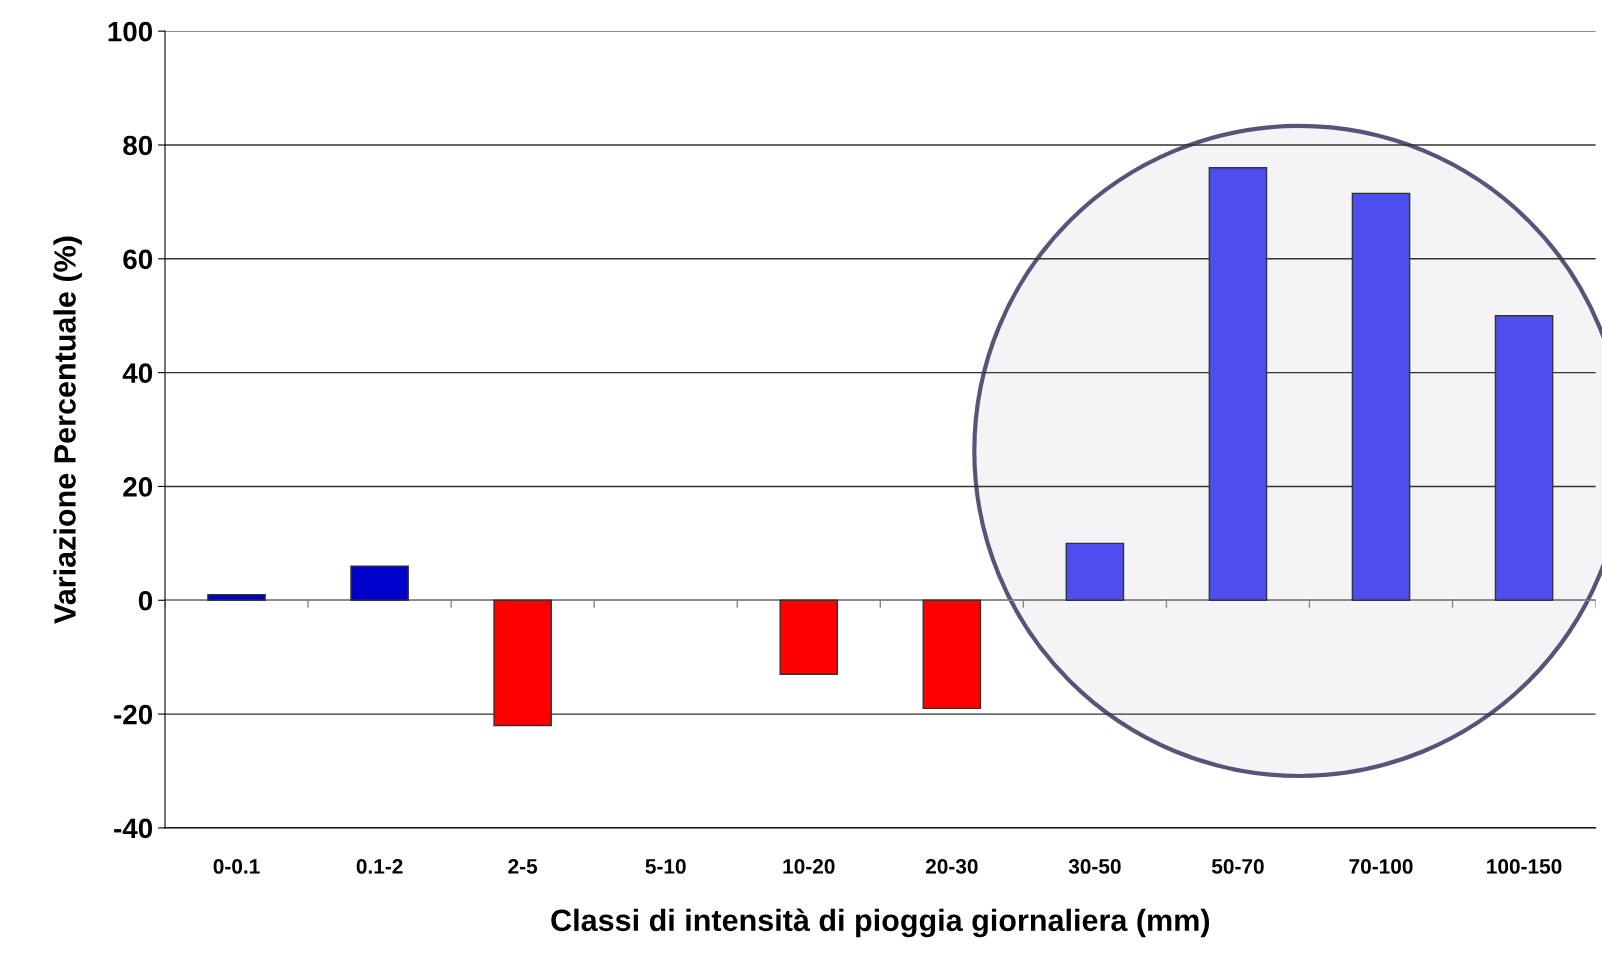 The height and width of the screenshot is (974, 1602). Describe the element at coordinates (133, 714) in the screenshot. I see `y-tick-label: -20` at that location.